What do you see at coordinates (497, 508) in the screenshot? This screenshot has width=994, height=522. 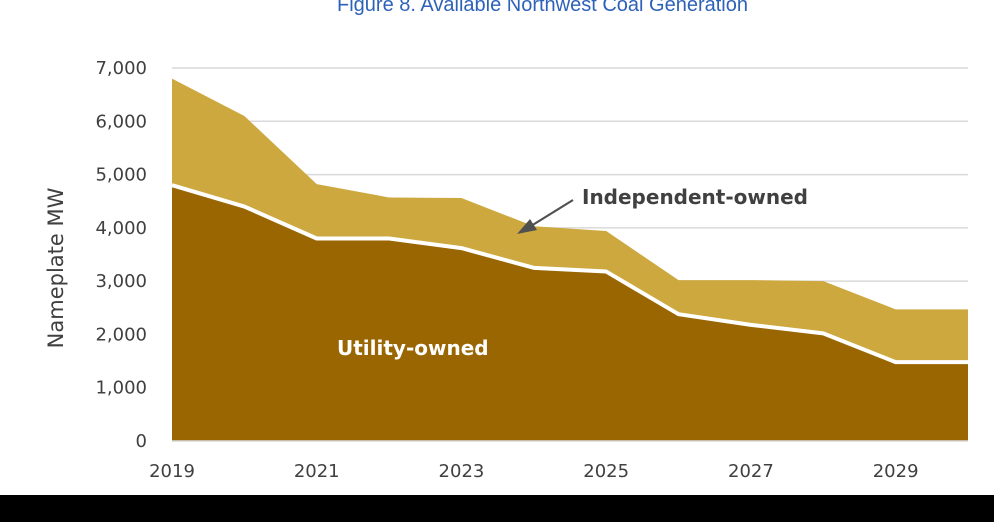 I see `bottom-black-bar` at bounding box center [497, 508].